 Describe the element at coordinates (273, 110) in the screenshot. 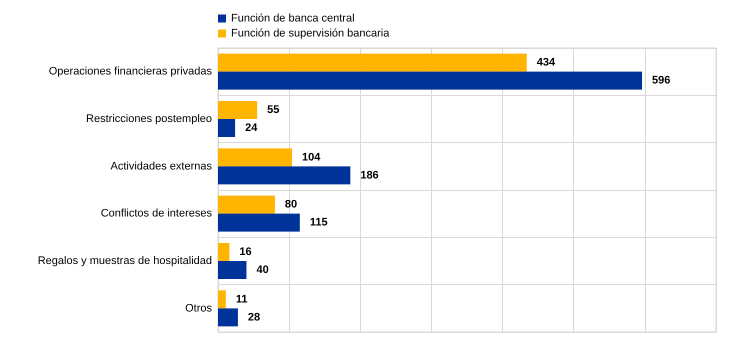

I see `data-label: 55` at that location.